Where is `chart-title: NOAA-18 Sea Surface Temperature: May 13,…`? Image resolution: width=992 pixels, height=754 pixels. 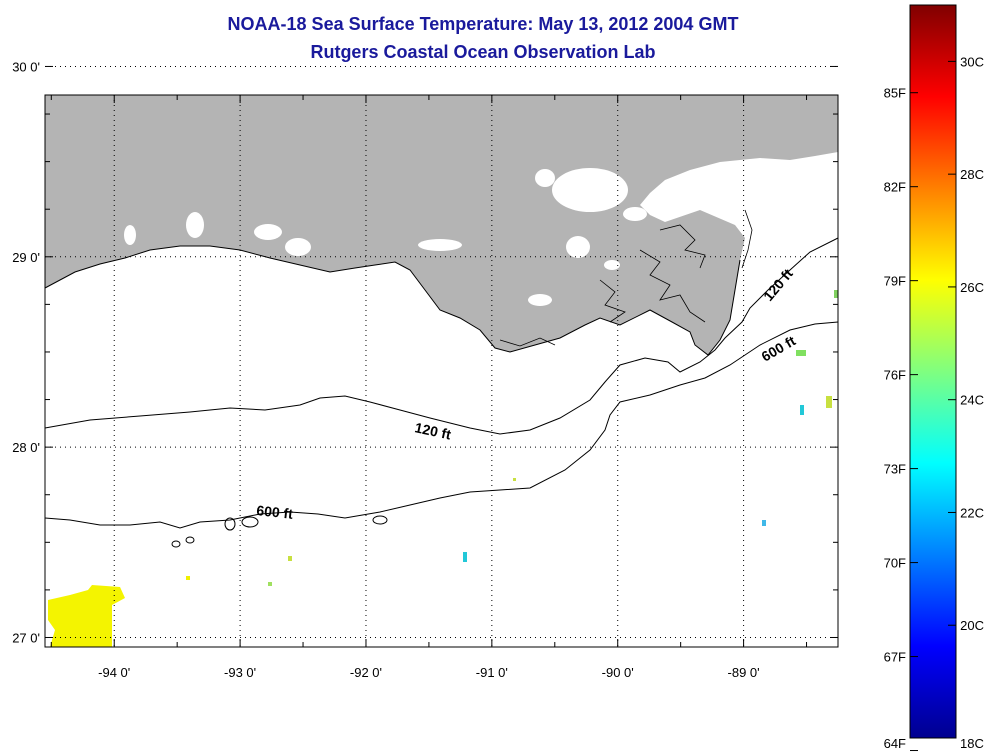
chart-title: NOAA-18 Sea Surface Temperature: May 13,… is located at coordinates (483, 24).